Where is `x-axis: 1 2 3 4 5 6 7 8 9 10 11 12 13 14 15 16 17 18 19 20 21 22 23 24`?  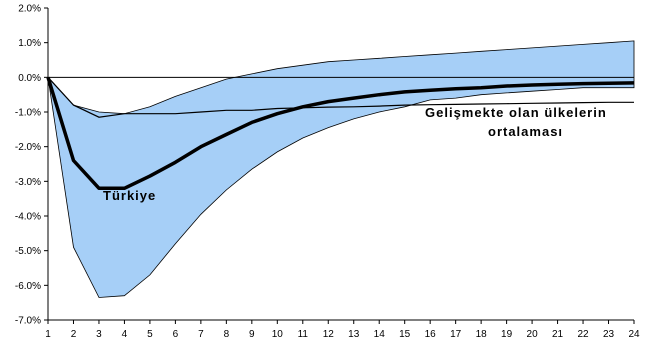
x-axis: 1 2 3 4 5 6 7 8 9 10 11 12 13 14 15 16 17 18 19 20 21 22 23 24 is located at coordinates (342, 330).